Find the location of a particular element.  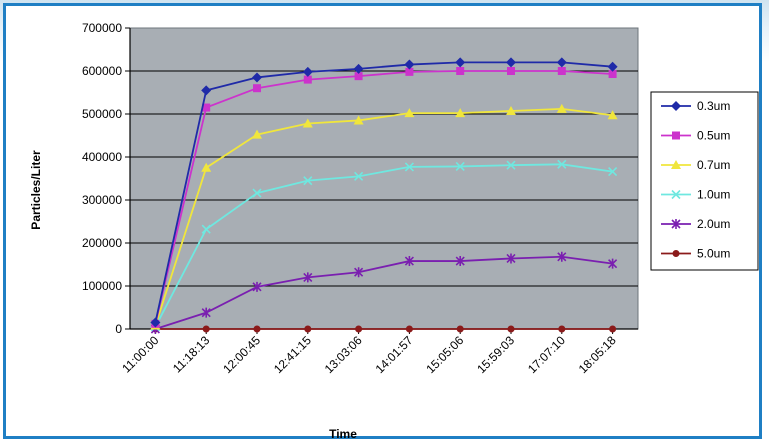

series-2.0um is located at coordinates (384, 292).